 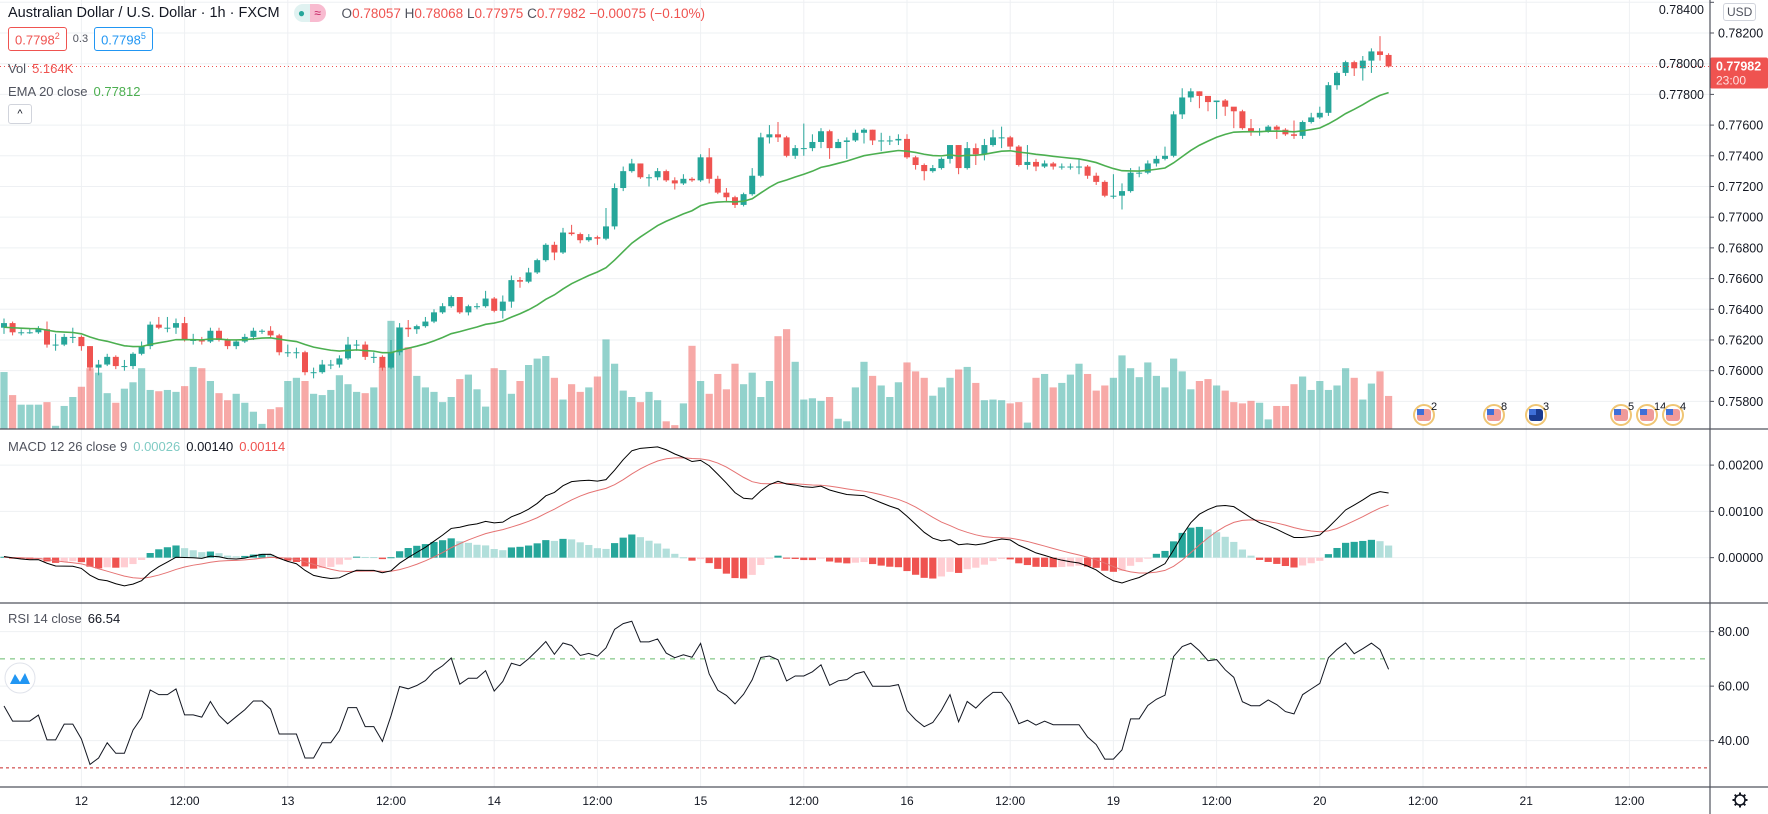 I want to click on buy-button: 0.77985, so click(x=123, y=39).